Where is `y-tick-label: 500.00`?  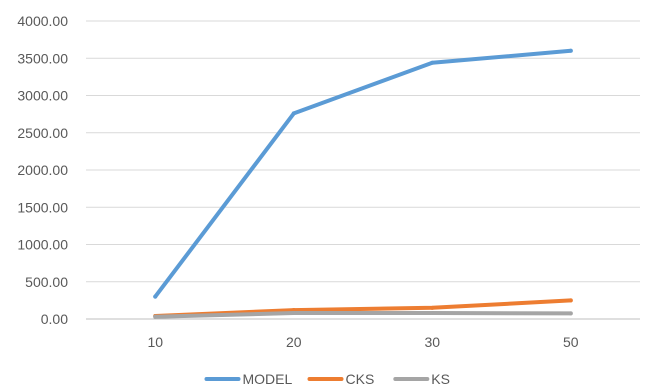 y-tick-label: 500.00 is located at coordinates (46, 282).